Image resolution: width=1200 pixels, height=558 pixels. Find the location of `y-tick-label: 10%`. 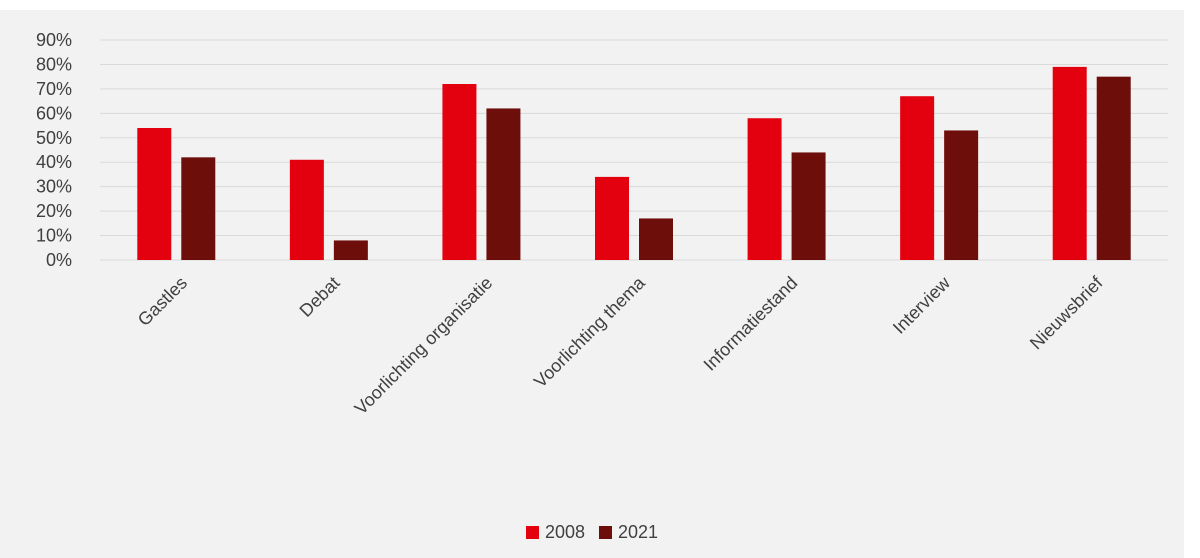

y-tick-label: 10% is located at coordinates (54, 236).